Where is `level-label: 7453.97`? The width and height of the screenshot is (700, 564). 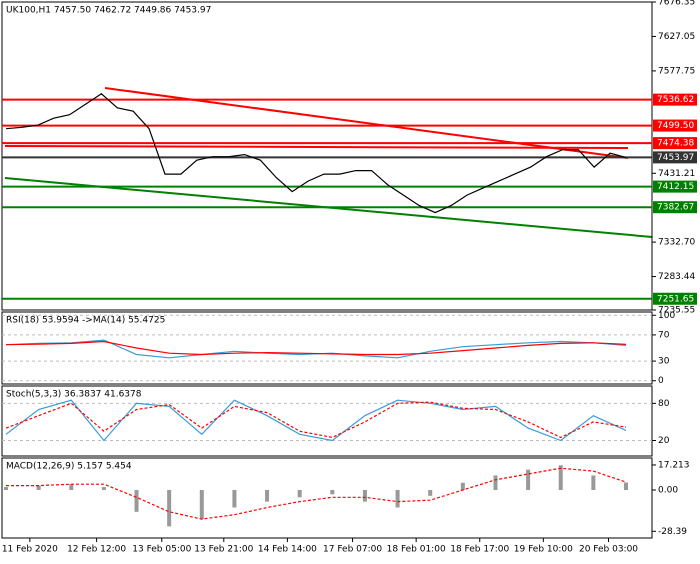 level-label: 7453.97 is located at coordinates (675, 158).